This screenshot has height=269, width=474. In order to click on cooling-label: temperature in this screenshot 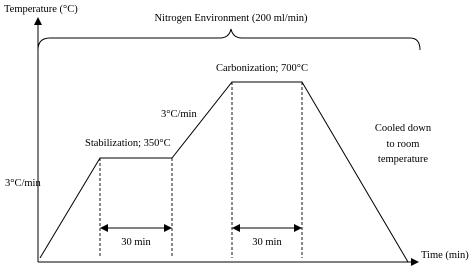, I will do `click(403, 159)`.